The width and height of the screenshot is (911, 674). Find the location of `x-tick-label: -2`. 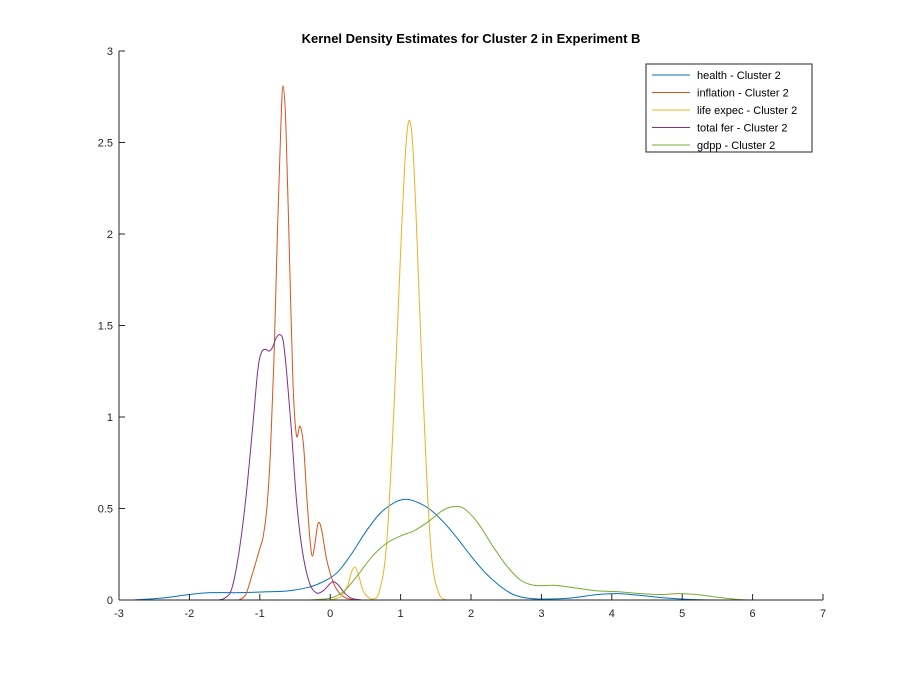

x-tick-label: -2 is located at coordinates (190, 614).